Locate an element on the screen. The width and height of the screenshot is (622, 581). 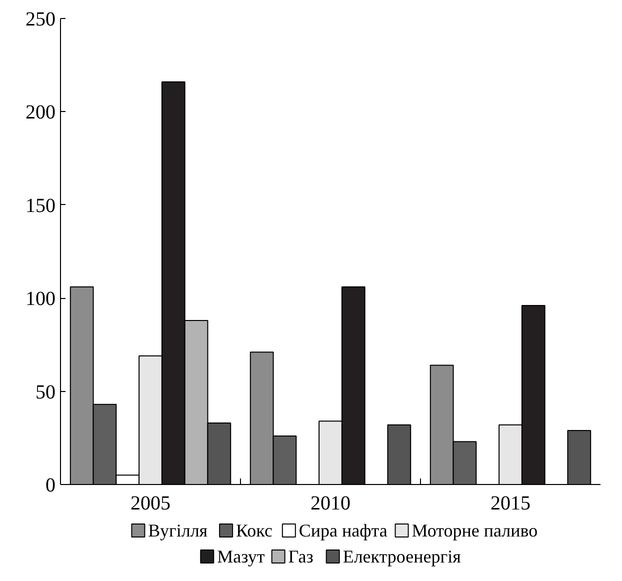
x-tick-label: 2005 is located at coordinates (150, 503).